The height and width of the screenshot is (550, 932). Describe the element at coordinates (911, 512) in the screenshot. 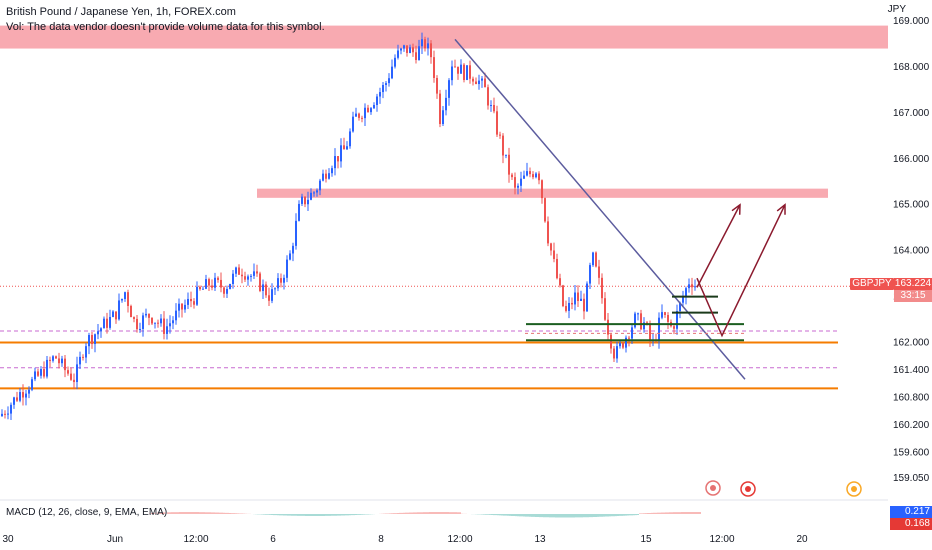

I see `macd-value-badge: 0.217` at that location.